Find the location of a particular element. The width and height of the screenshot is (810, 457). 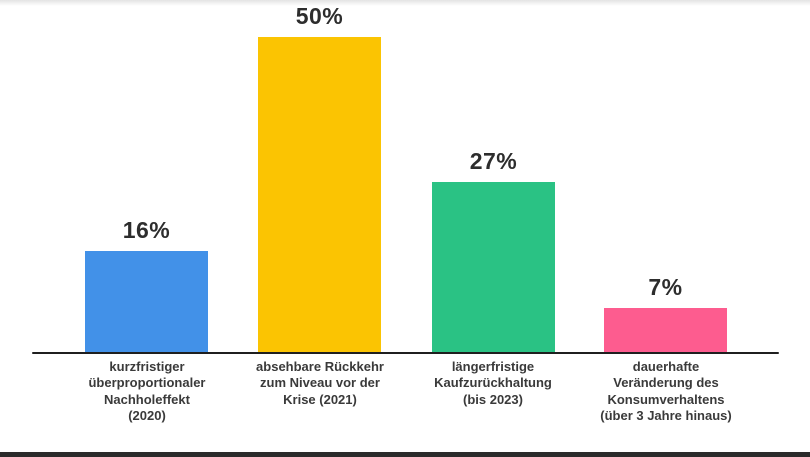

bar-rueckkehr is located at coordinates (319, 194).